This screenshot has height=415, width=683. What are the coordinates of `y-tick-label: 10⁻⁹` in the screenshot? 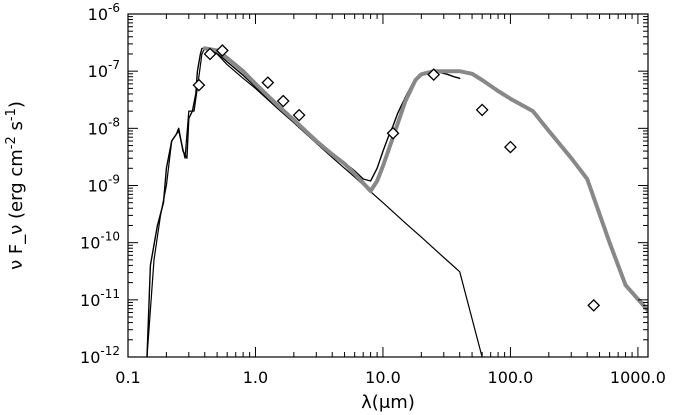 It's located at (104, 184).